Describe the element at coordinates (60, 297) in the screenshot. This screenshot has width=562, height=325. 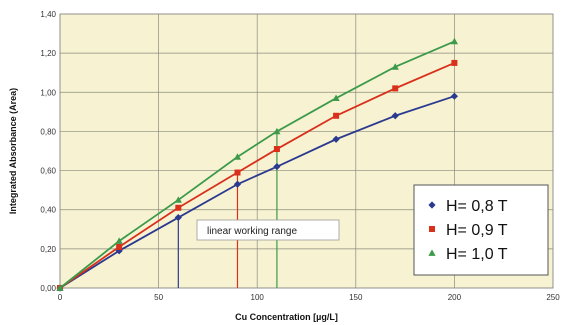
I see `x-tick-label: 0` at that location.